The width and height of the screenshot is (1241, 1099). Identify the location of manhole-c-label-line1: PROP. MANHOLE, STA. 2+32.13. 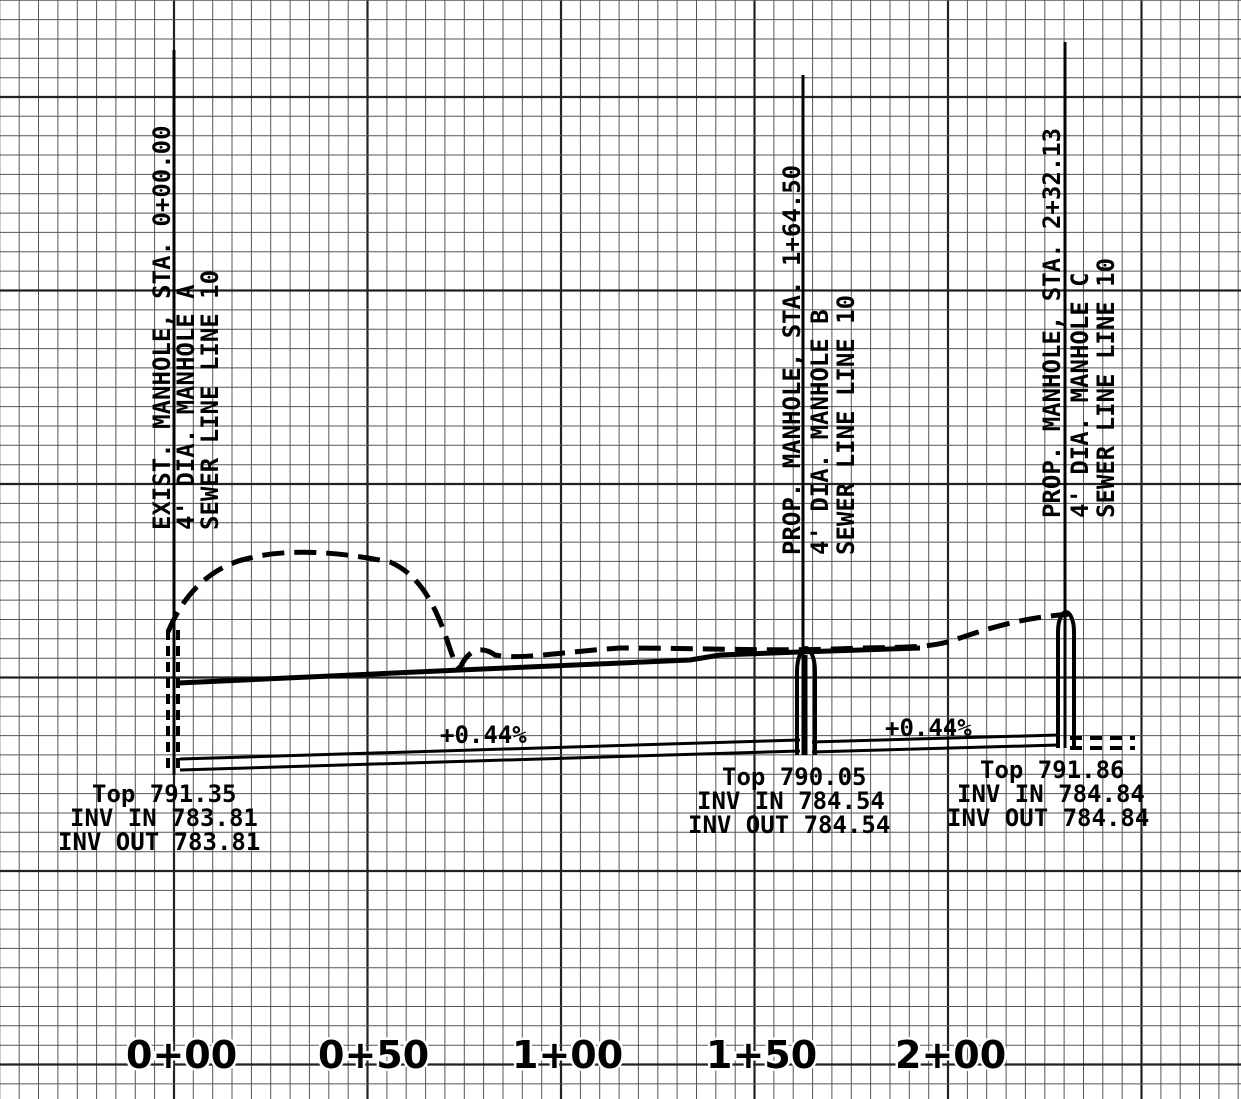
(1052, 323).